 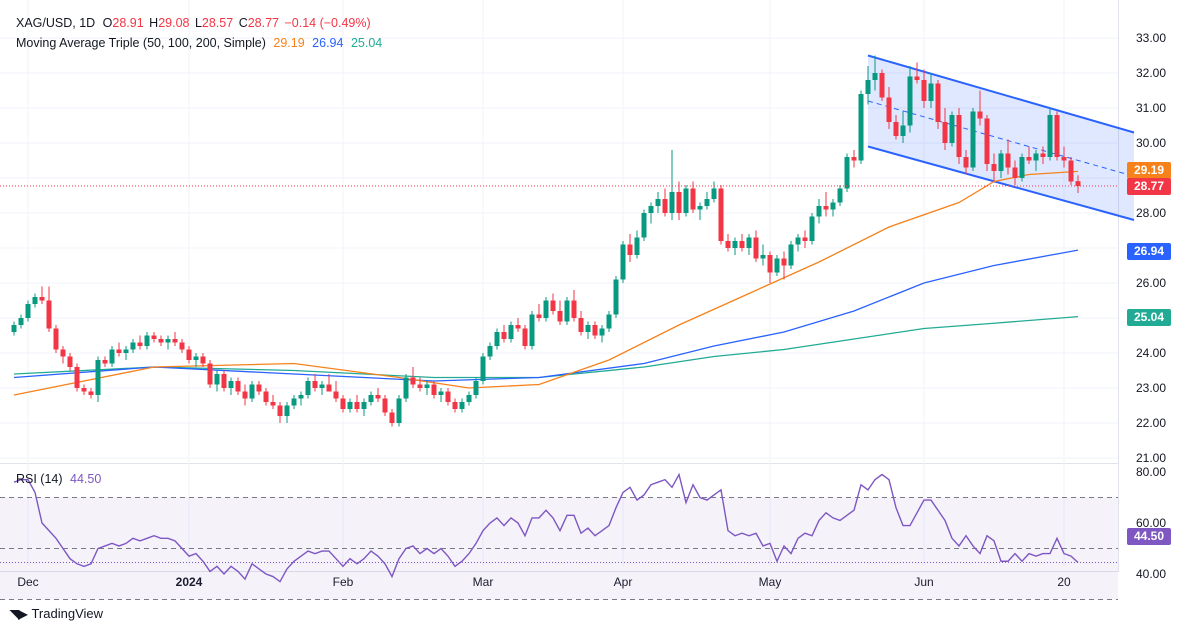 What do you see at coordinates (60, 479) in the screenshot?
I see `rsi-header: RSI (14) 44.50` at bounding box center [60, 479].